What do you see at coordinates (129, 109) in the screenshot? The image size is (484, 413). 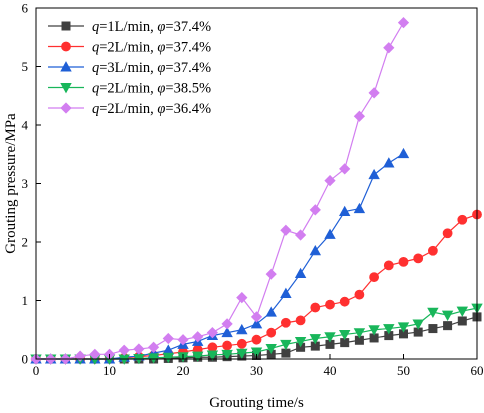 I see `legend-entry-5: q=2L/min, φ=36.4%` at bounding box center [129, 109].